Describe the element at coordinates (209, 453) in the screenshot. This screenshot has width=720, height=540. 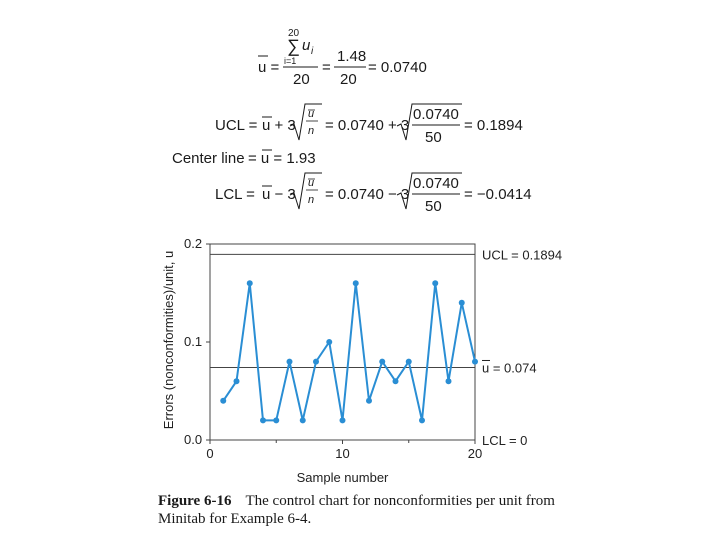
I see `x-tick-label: 0` at that location.